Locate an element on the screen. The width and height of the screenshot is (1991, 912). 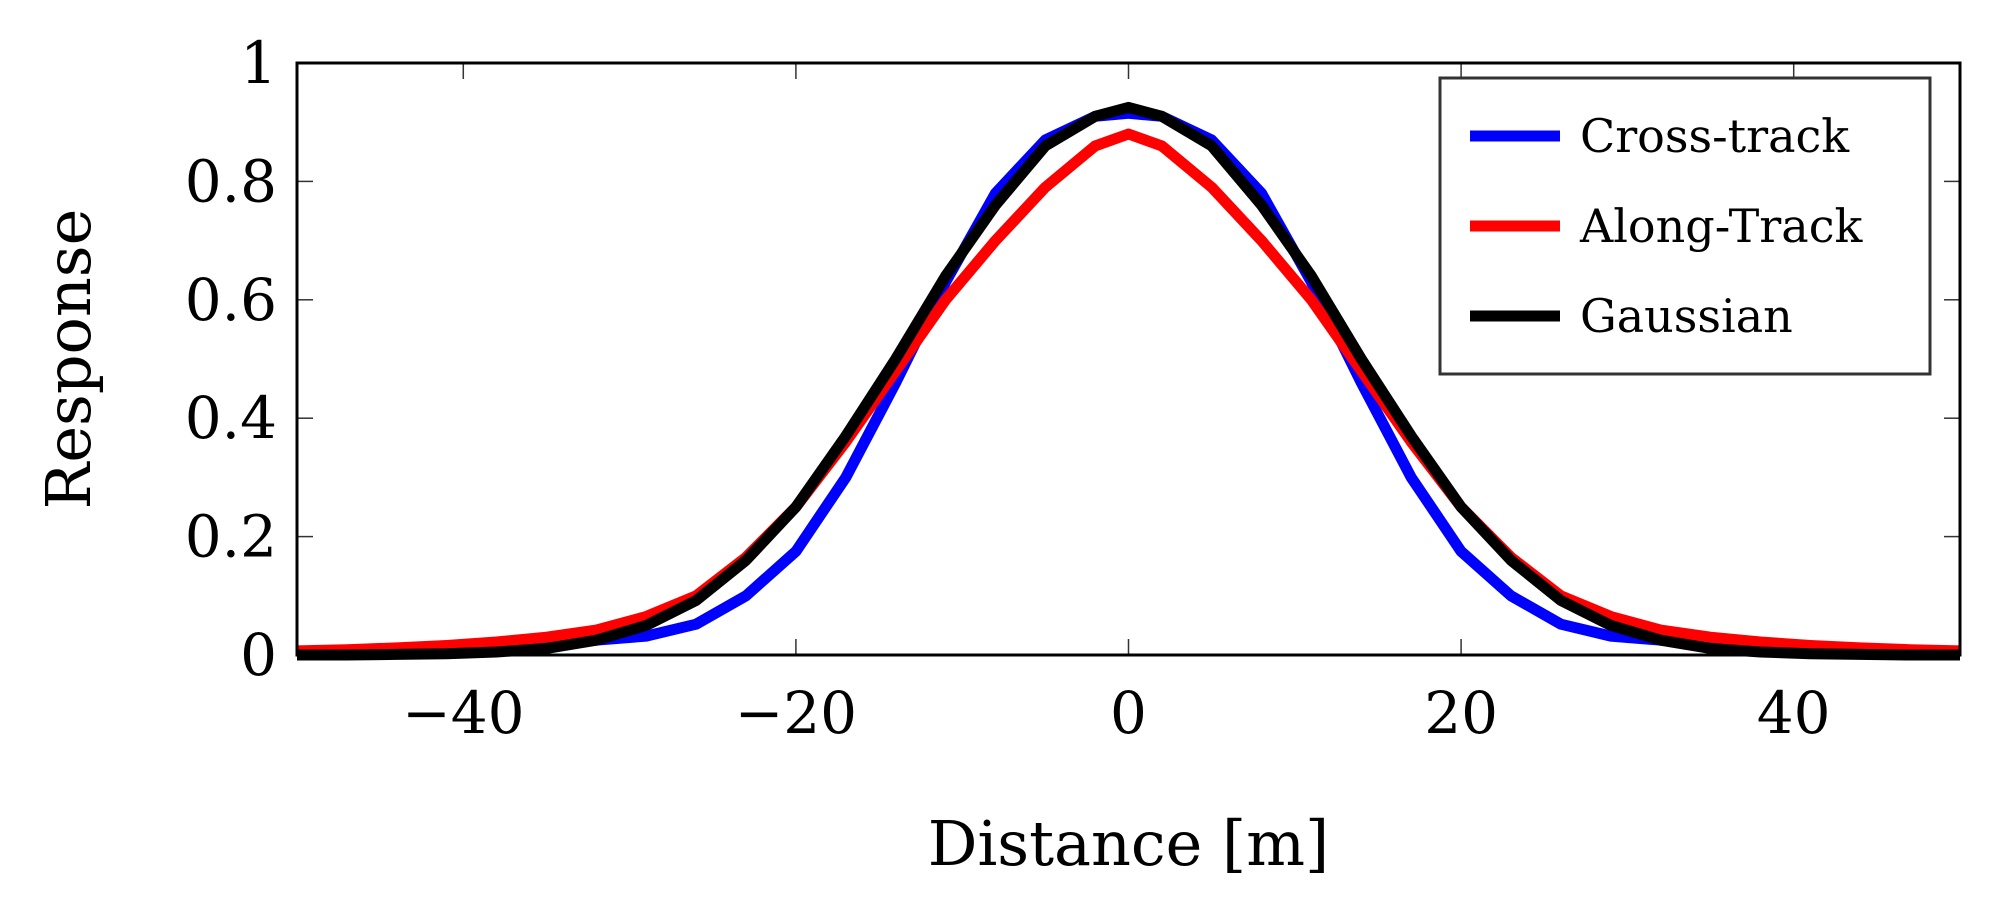
legend-label: Along-Track is located at coordinates (1721, 226).